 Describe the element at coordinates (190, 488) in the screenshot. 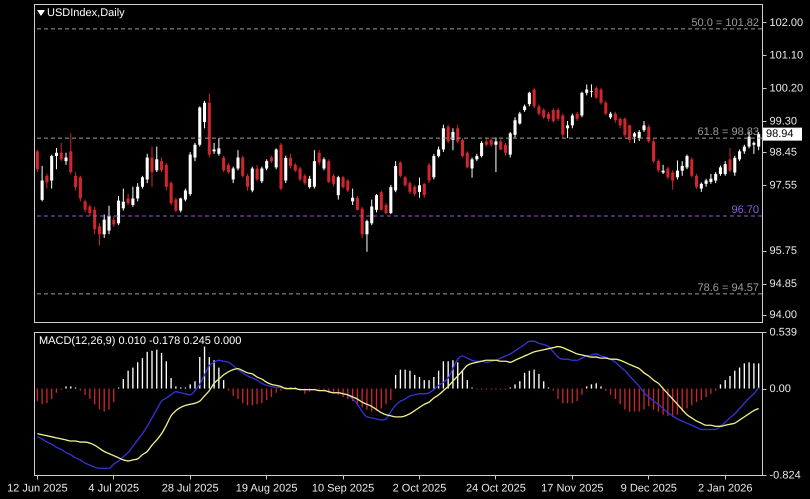

I see `x-tick-label: 28 Jul 2025` at that location.